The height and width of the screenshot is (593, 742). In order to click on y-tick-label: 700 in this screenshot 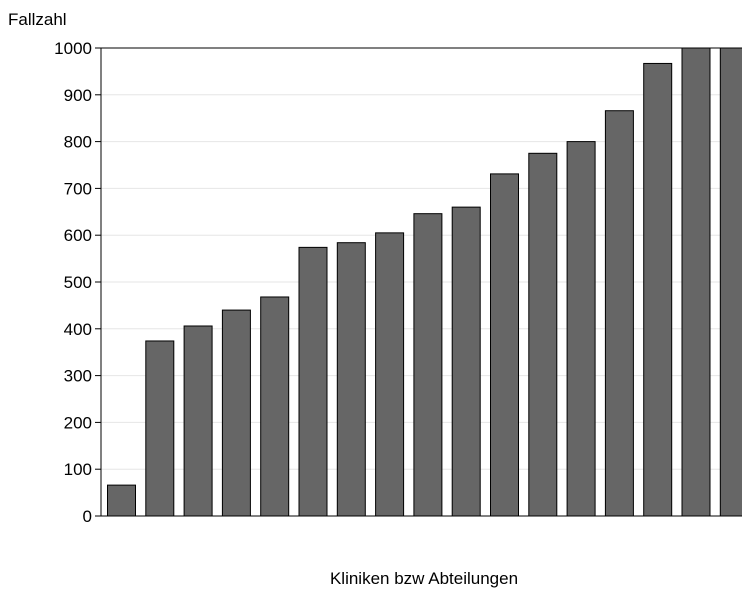, I will do `click(78, 188)`.